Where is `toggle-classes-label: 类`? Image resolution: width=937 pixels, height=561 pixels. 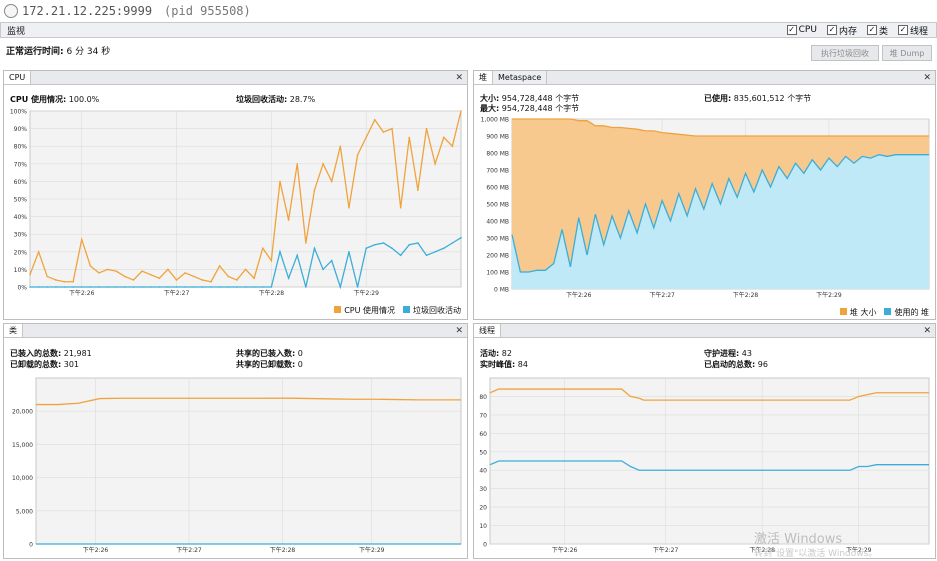 toggle-classes-label: 类 is located at coordinates (883, 31).